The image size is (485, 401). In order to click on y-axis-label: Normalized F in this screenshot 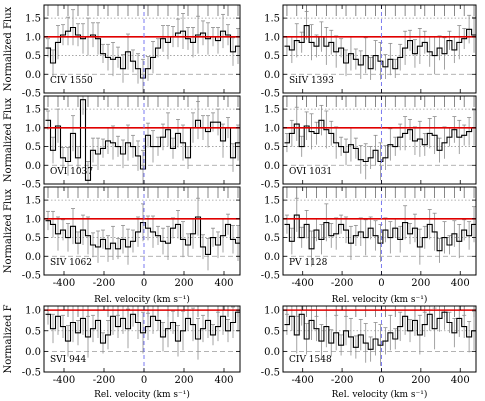, I will do `click(8, 338)`.